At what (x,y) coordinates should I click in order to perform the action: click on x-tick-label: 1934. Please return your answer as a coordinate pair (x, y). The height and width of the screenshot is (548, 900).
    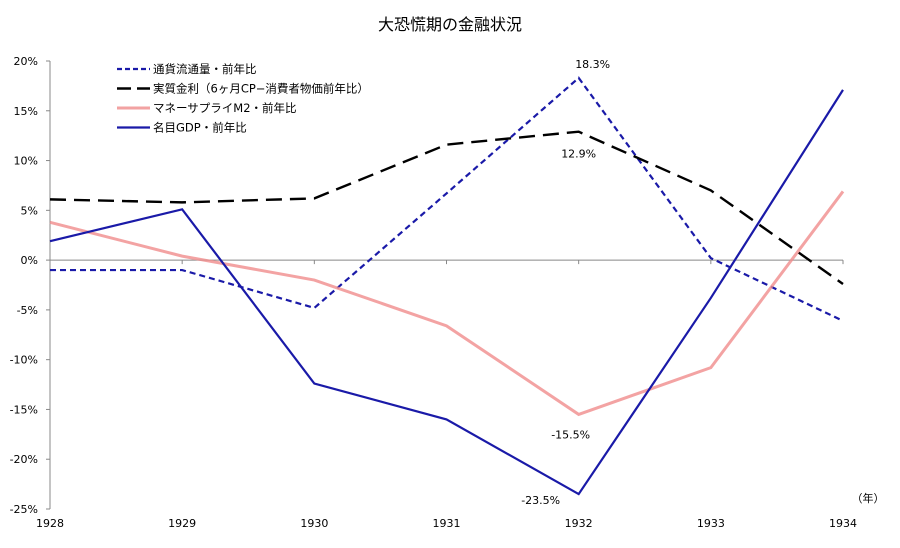
    Looking at the image, I should click on (843, 523).